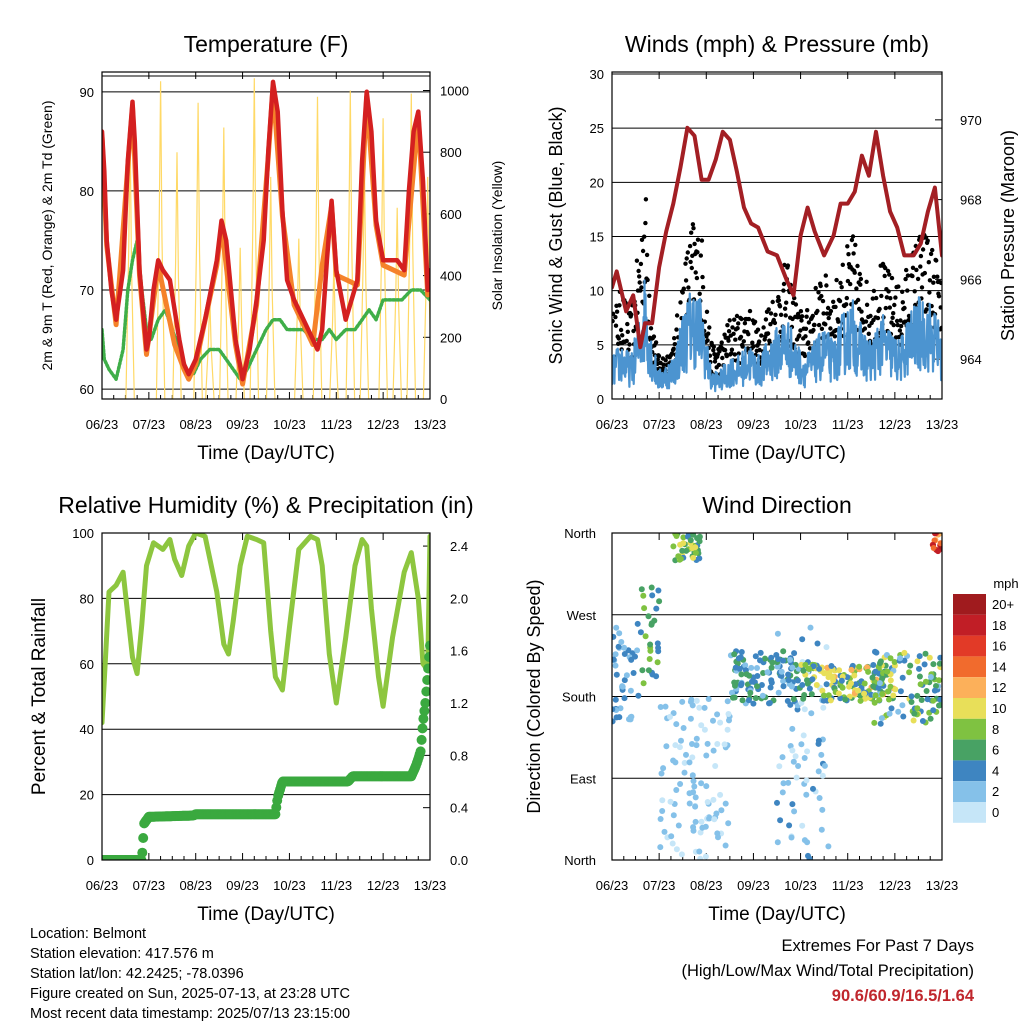 The image size is (1024, 1024). What do you see at coordinates (451, 214) in the screenshot?
I see `y2-tick-label: 600` at bounding box center [451, 214].